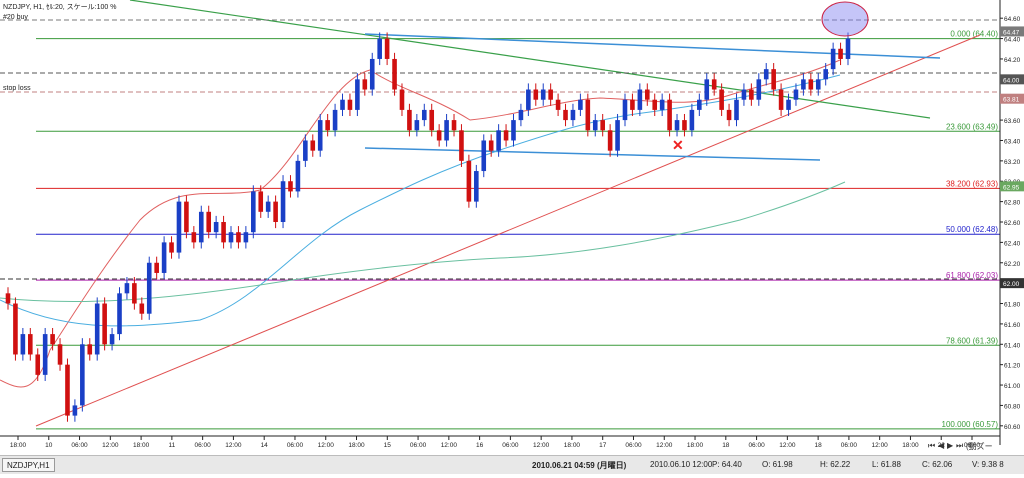 The image size is (1024, 478). Describe the element at coordinates (941, 445) in the screenshot. I see `scroll-left-button: ◀` at that location.